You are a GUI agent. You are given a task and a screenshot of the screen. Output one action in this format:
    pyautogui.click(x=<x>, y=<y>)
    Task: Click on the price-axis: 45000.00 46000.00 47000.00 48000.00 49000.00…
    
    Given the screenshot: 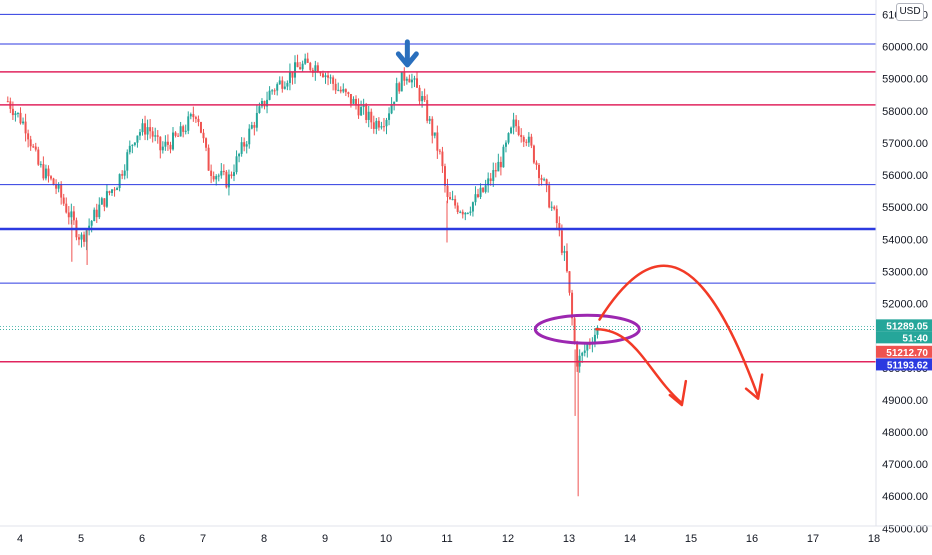 What is the action you would take?
    pyautogui.click(x=903, y=275)
    